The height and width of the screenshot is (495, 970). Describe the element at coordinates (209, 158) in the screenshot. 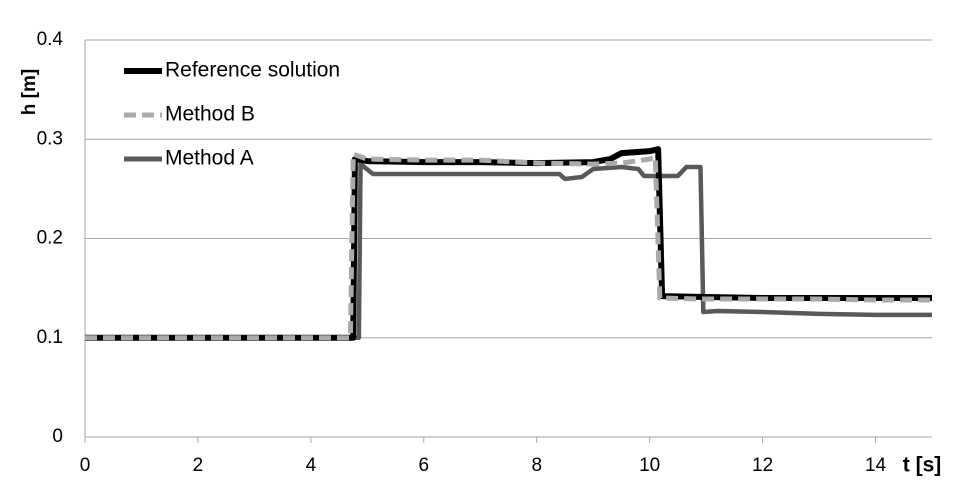

I see `legend-label: Method A` at that location.